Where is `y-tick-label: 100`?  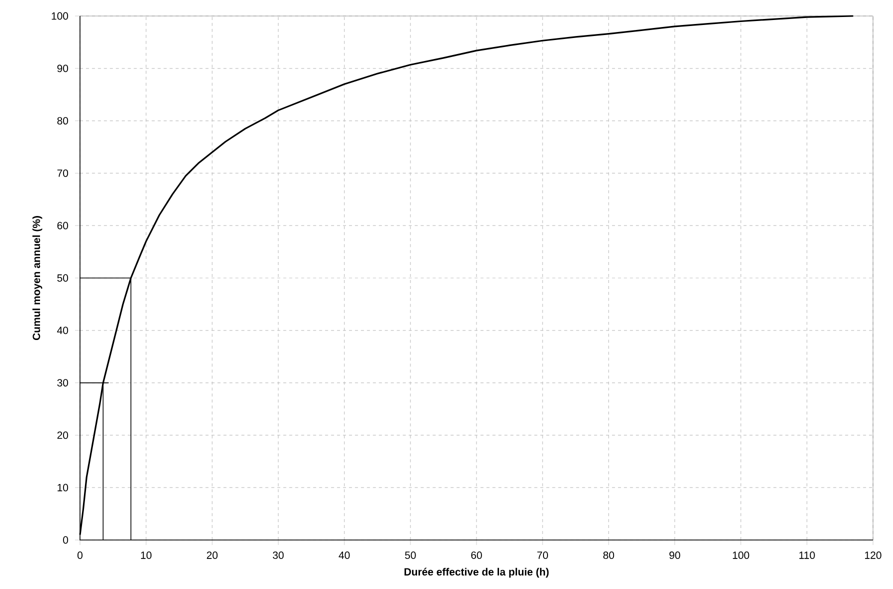 y-tick-label: 100 is located at coordinates (60, 16).